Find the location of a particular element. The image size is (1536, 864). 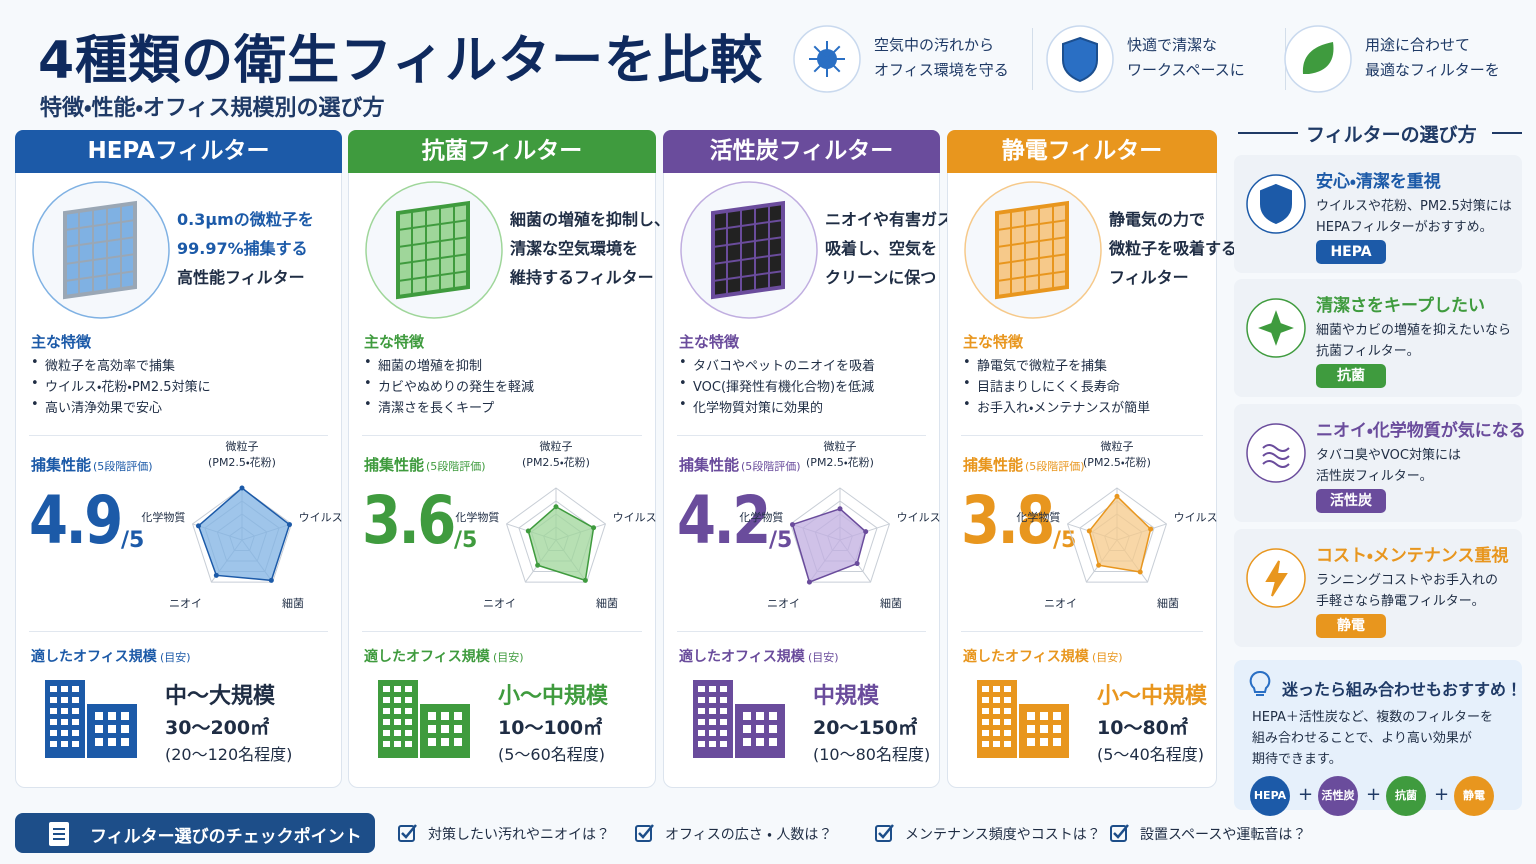

card-header: 抗菌フィルター is located at coordinates (502, 151).